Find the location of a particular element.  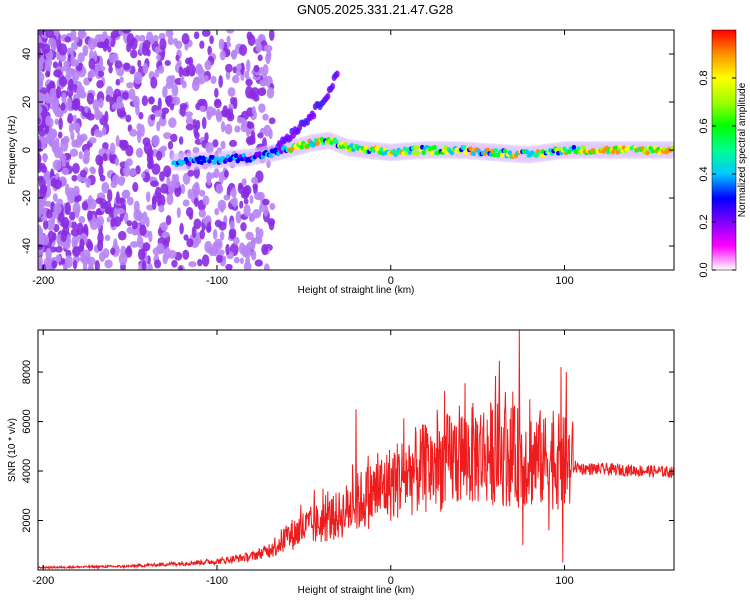

colorbar-tick-label: 0.4 is located at coordinates (704, 173).